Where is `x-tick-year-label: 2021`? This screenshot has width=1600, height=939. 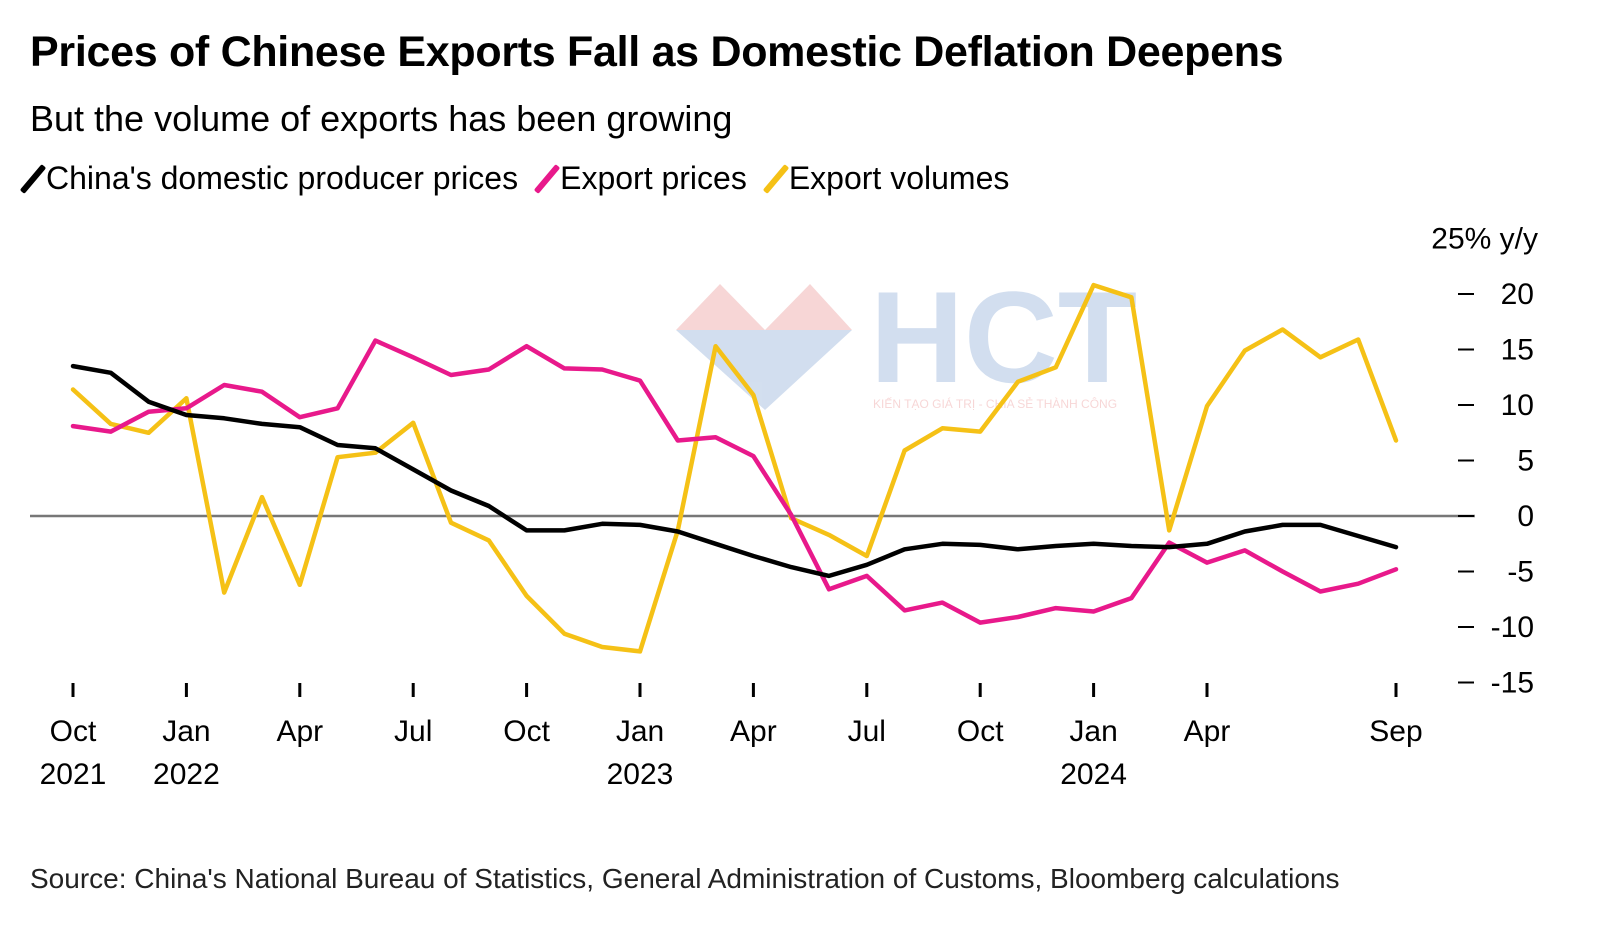 x-tick-year-label: 2021 is located at coordinates (73, 774).